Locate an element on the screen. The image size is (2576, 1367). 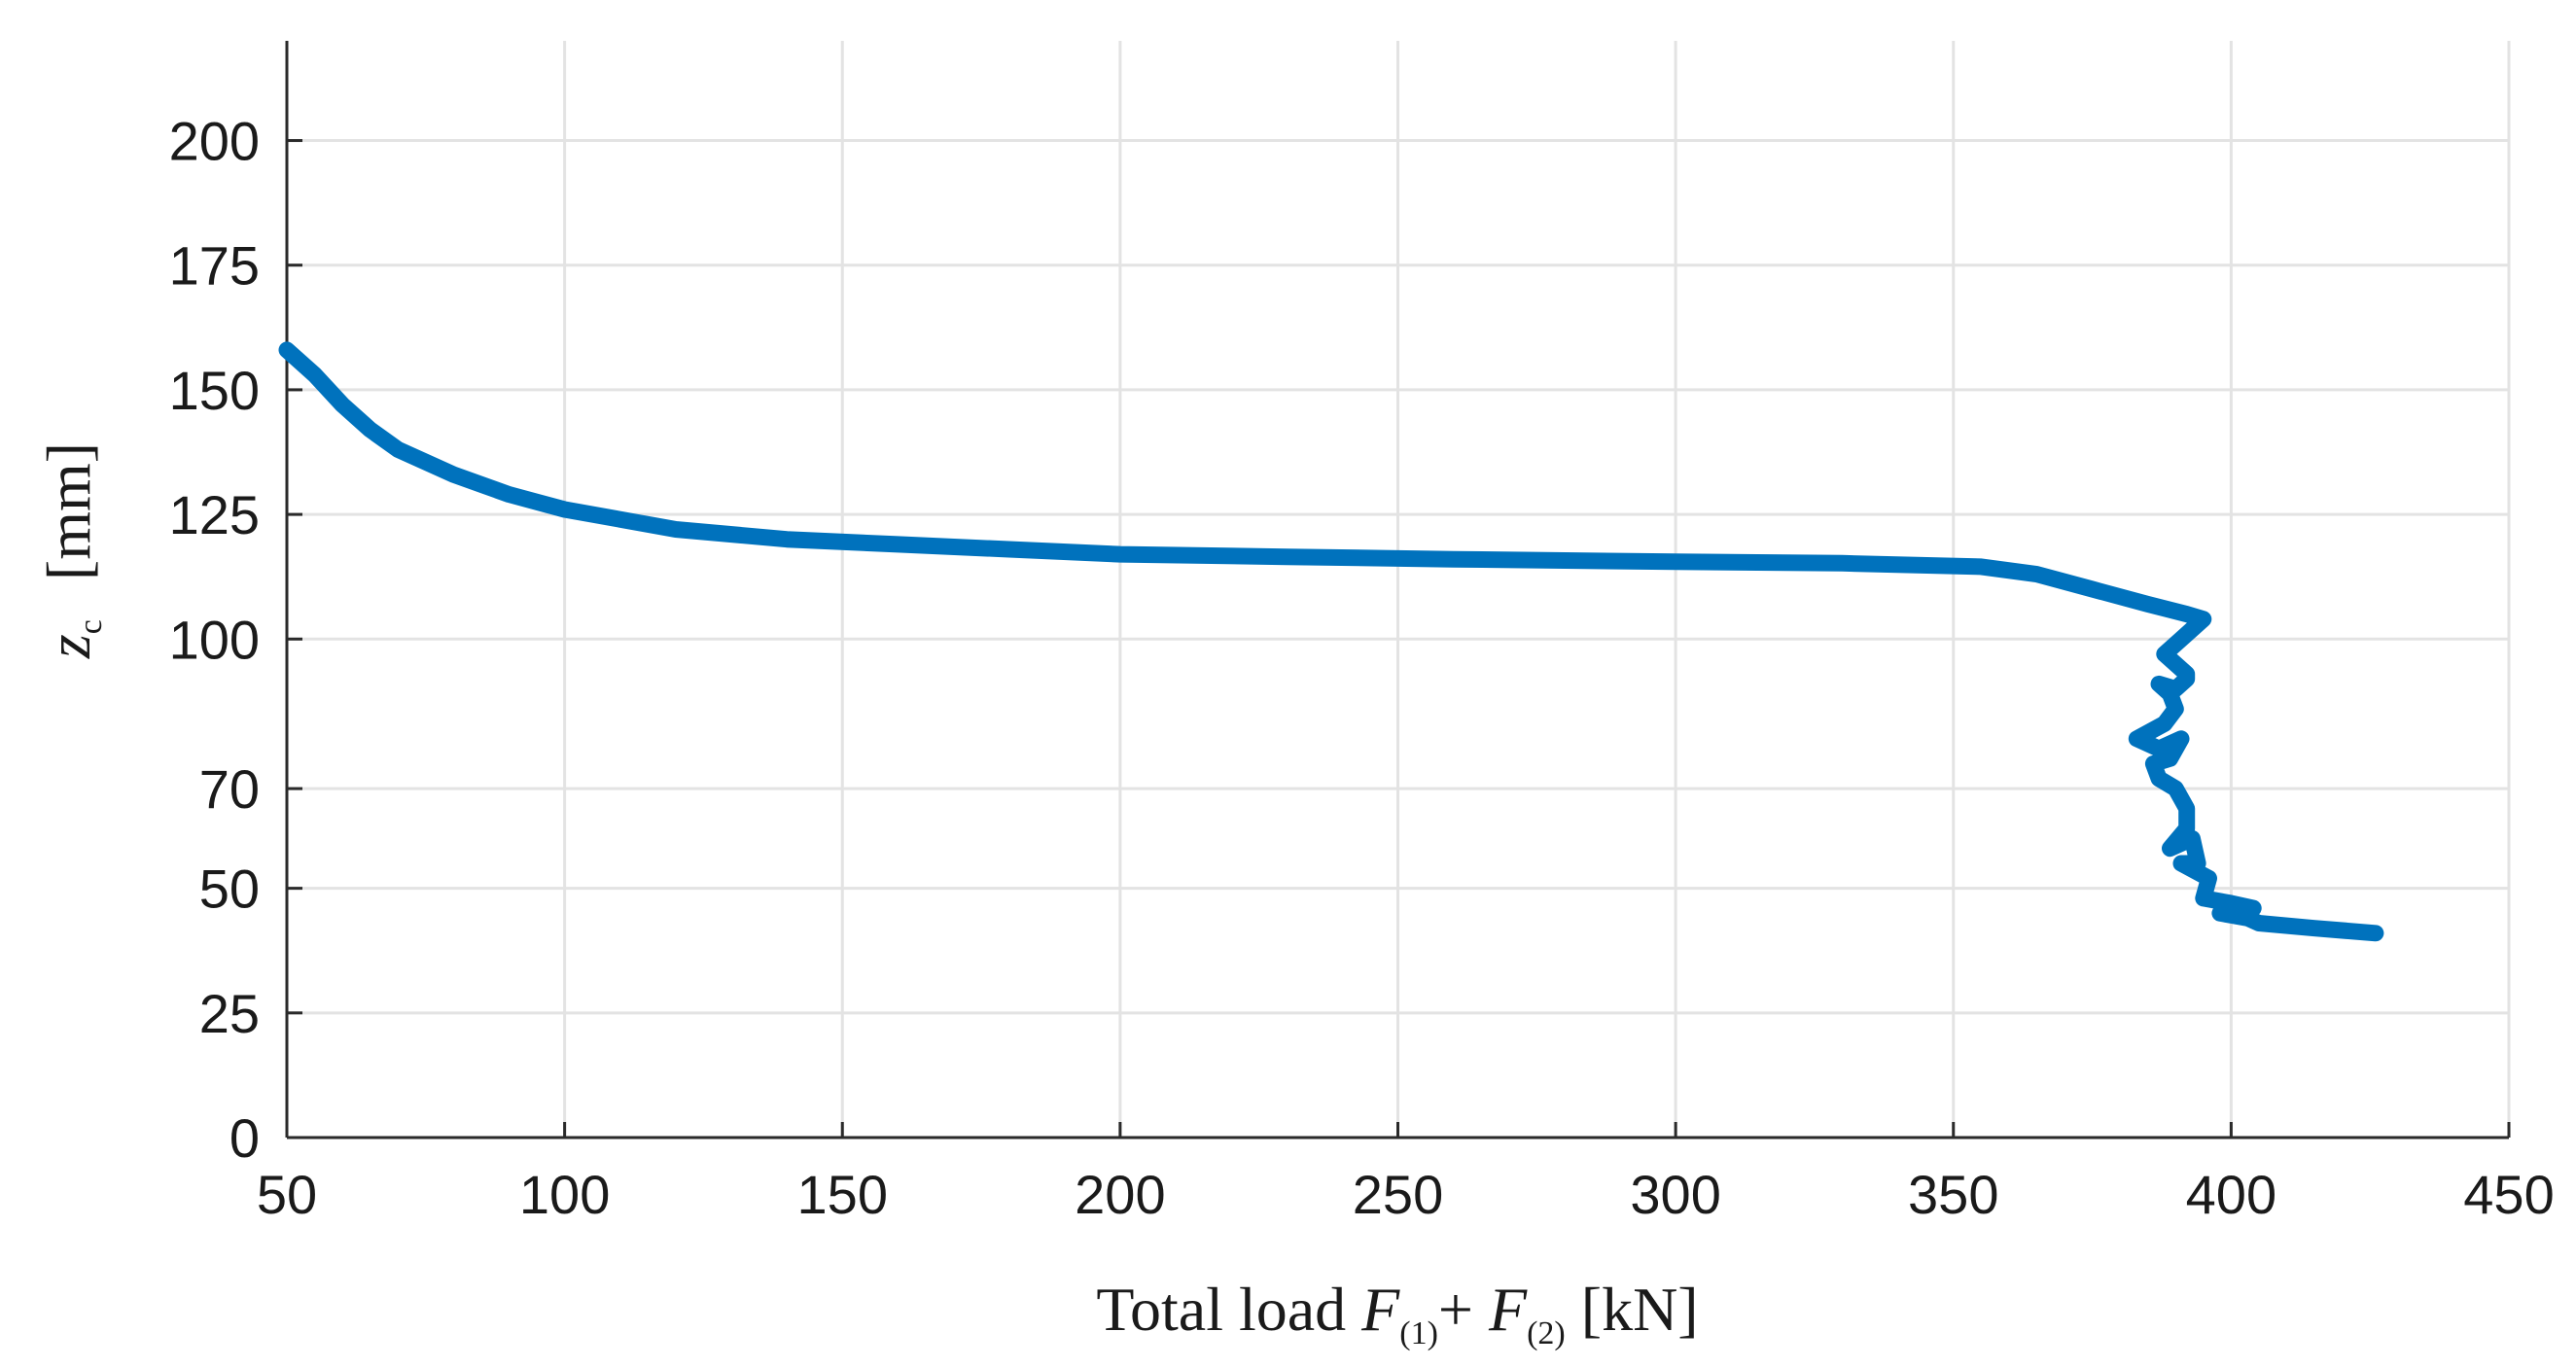
x-tick-label: 150 is located at coordinates (843, 1194).